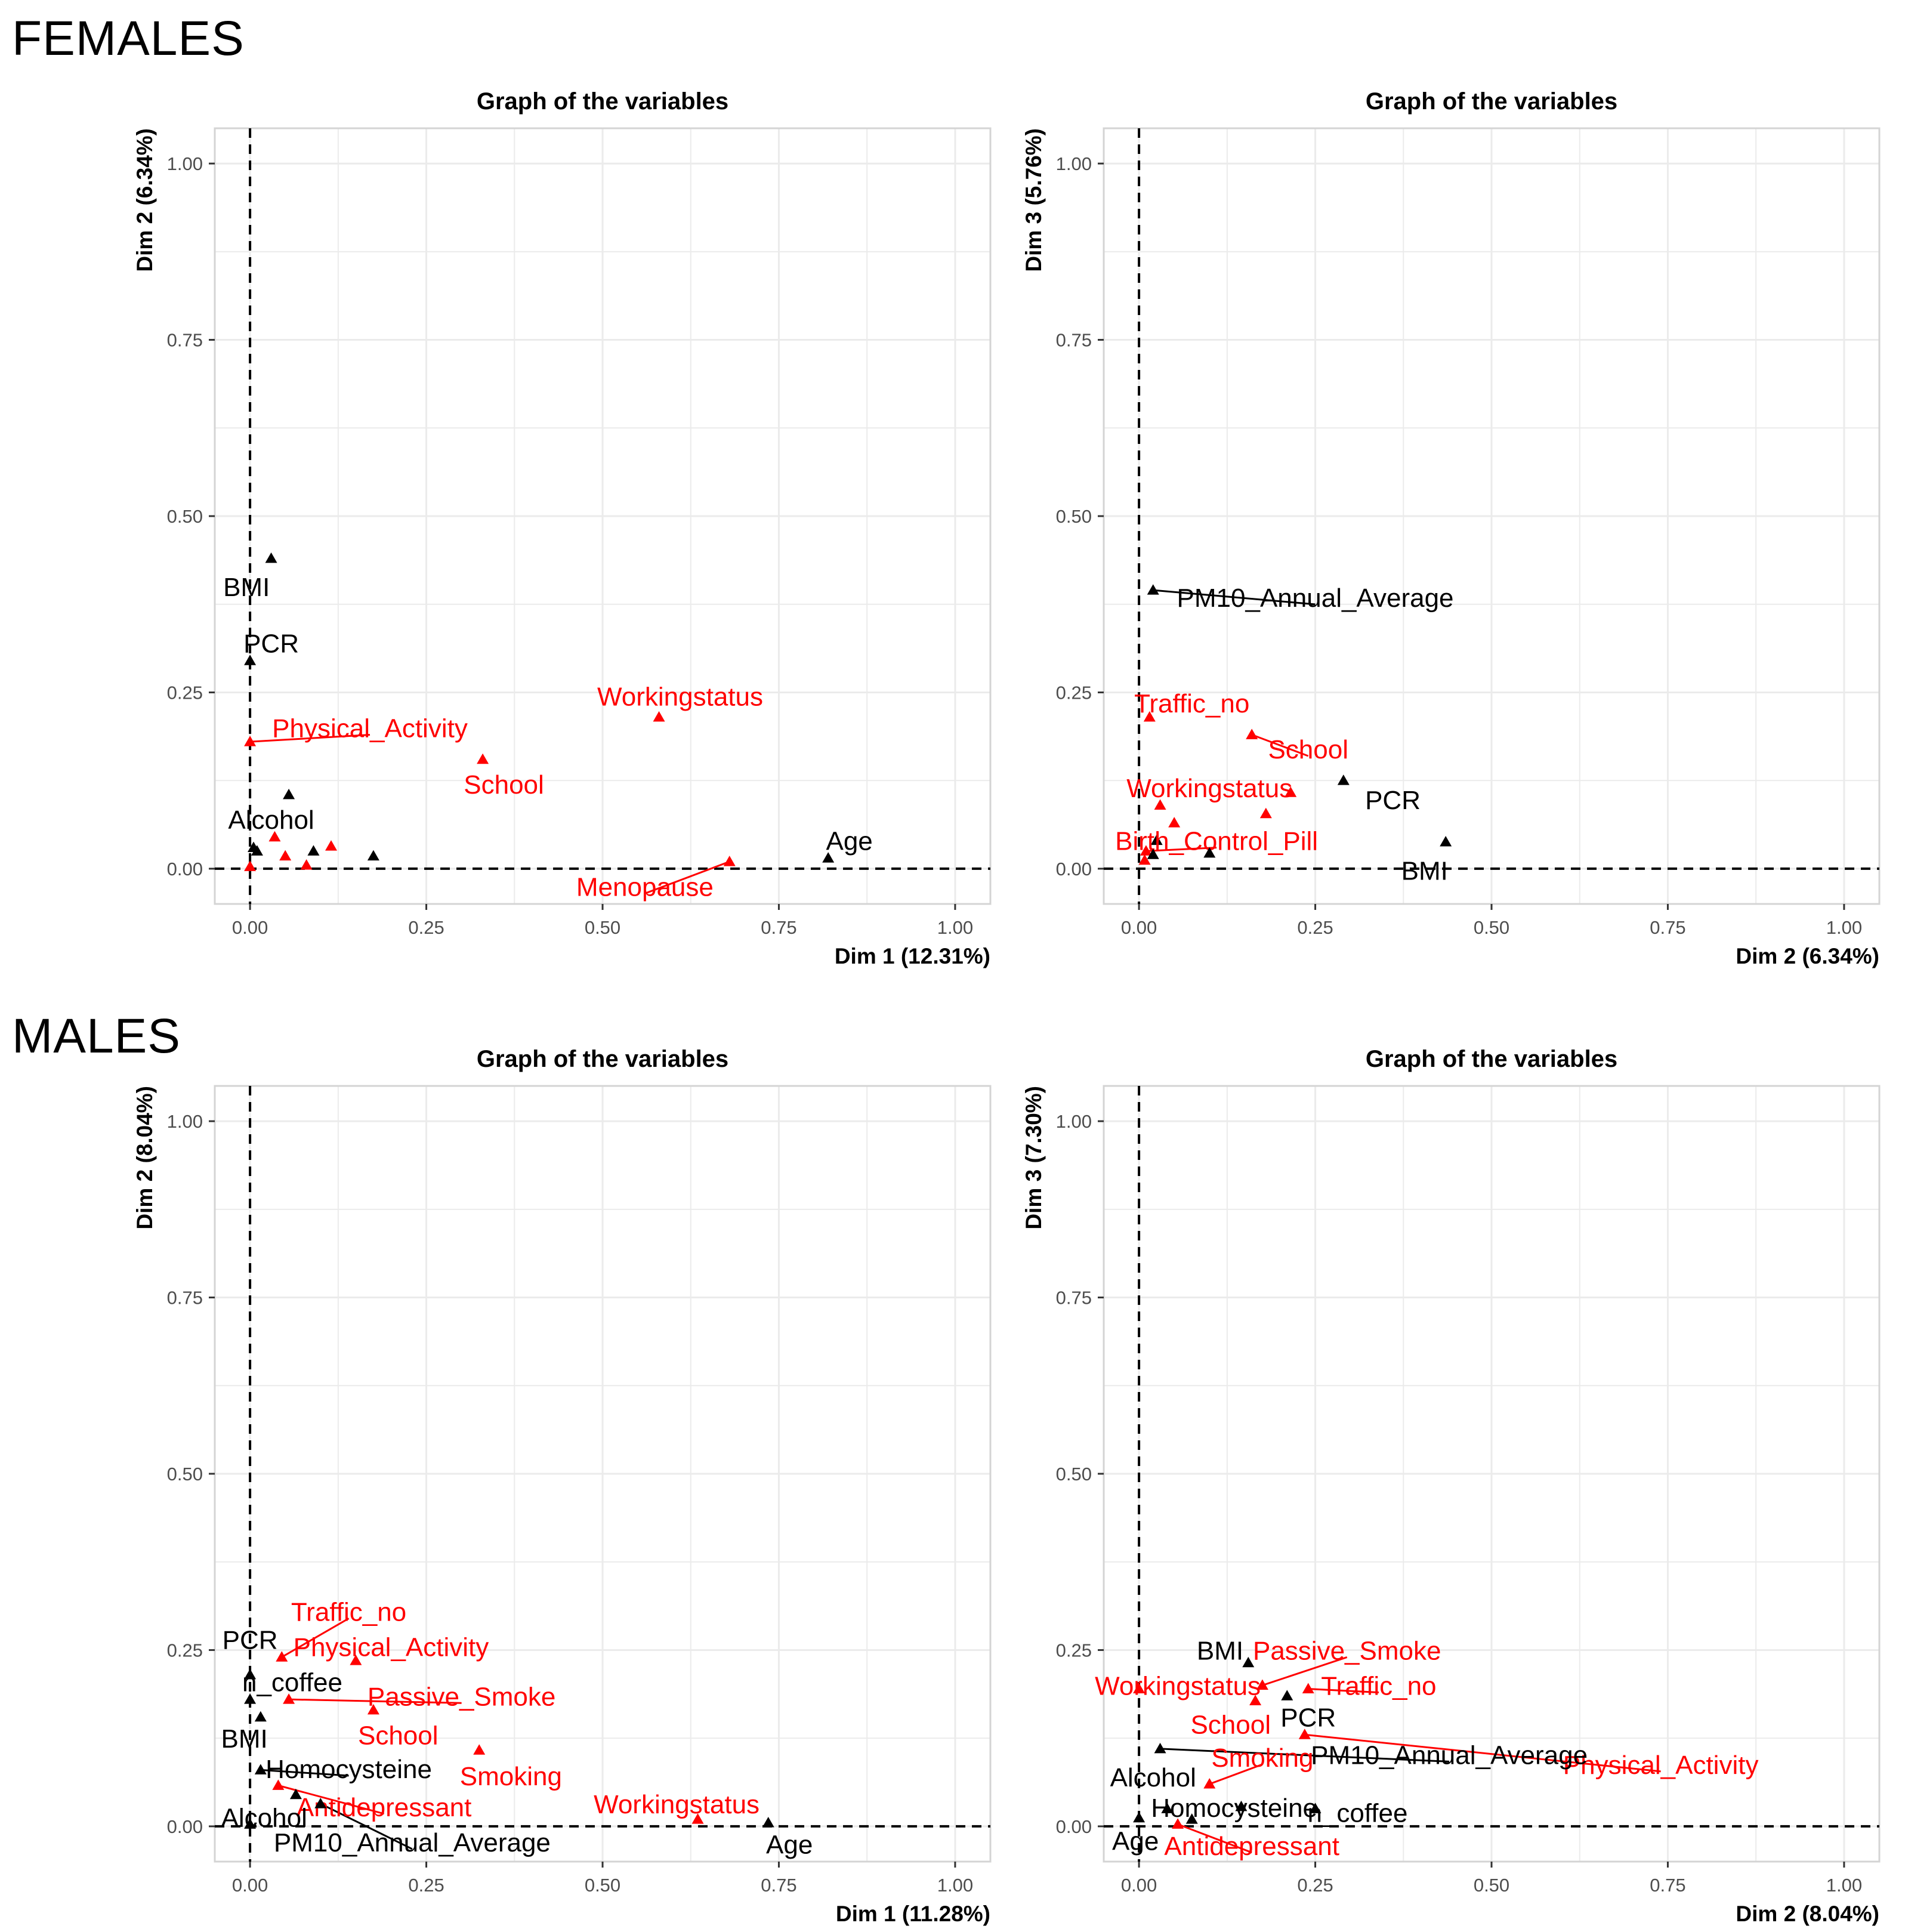 The height and width of the screenshot is (1932, 1905). What do you see at coordinates (1807, 956) in the screenshot?
I see `x-axis-label: Dim 2 (6.34%)` at bounding box center [1807, 956].